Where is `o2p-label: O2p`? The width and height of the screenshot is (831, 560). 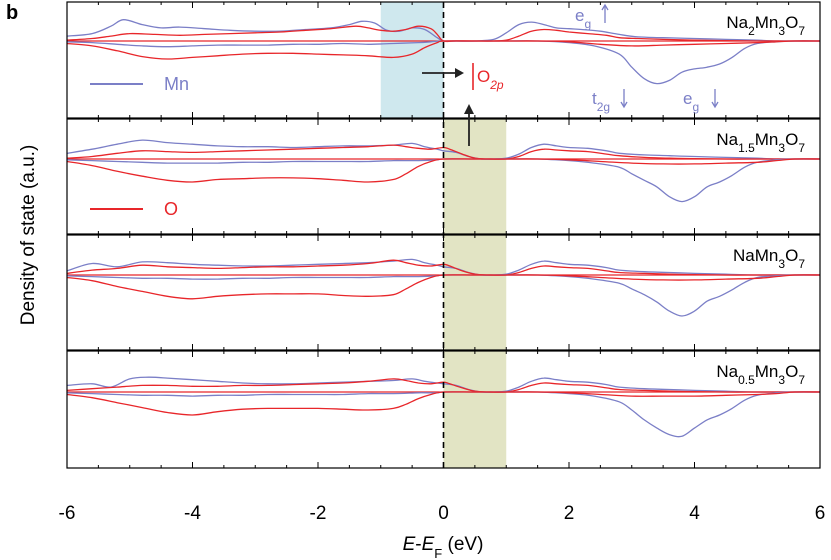
o2p-label: O2p is located at coordinates (490, 79).